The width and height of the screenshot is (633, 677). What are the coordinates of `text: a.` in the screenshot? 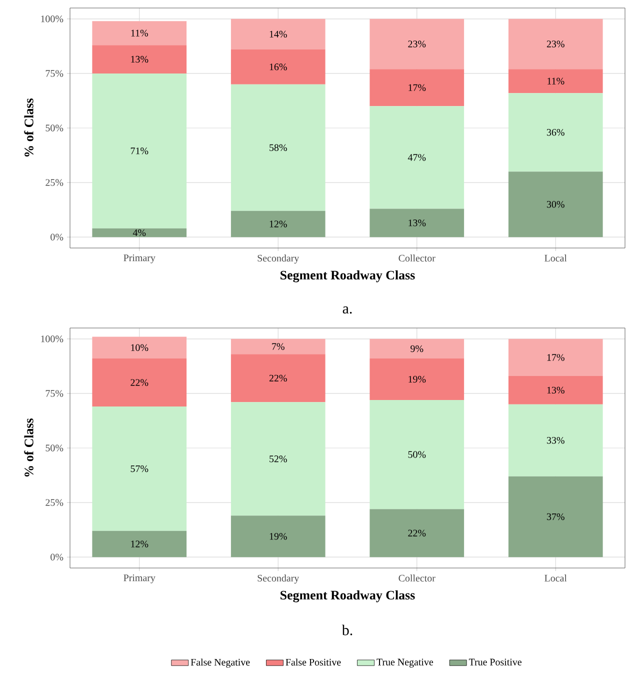 It's located at (347, 310).